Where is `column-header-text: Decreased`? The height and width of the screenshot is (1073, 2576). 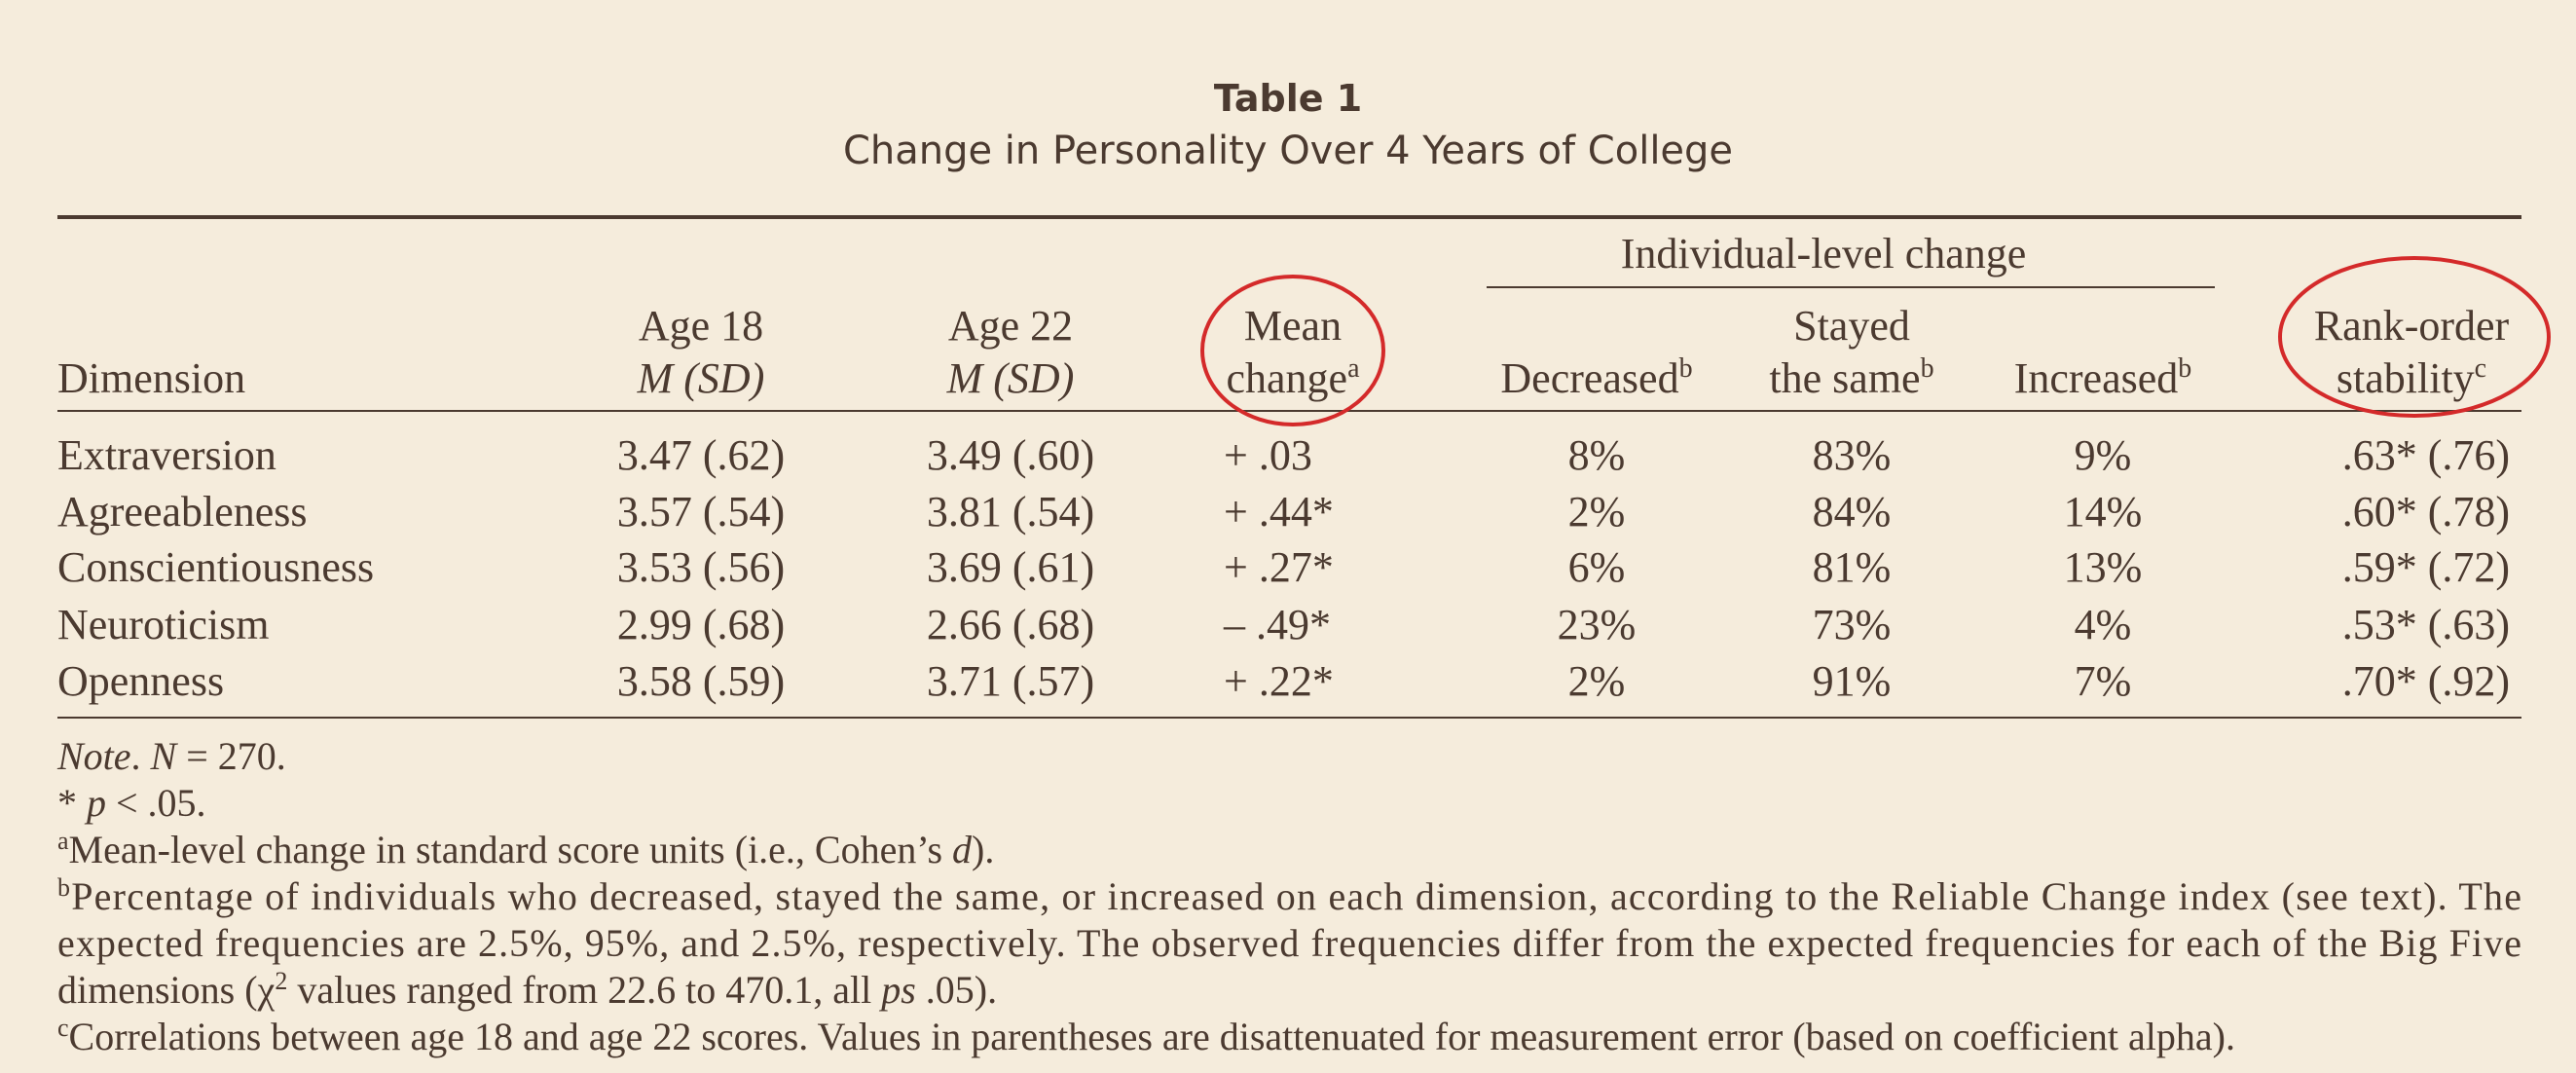
column-header-text: Decreased is located at coordinates (1589, 378).